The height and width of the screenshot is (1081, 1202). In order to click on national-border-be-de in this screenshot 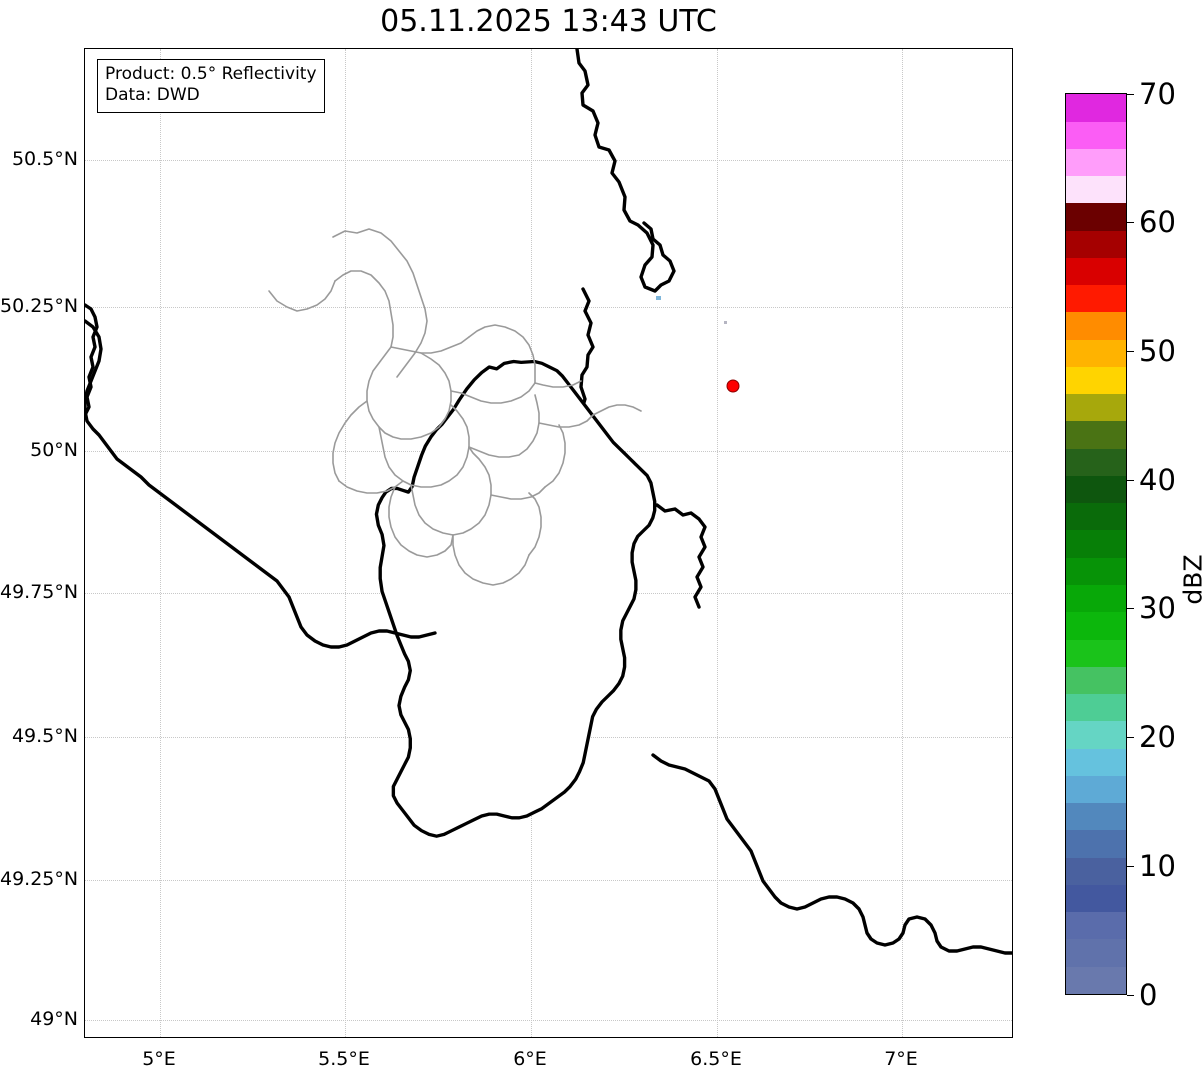, I will do `click(625, 171)`.